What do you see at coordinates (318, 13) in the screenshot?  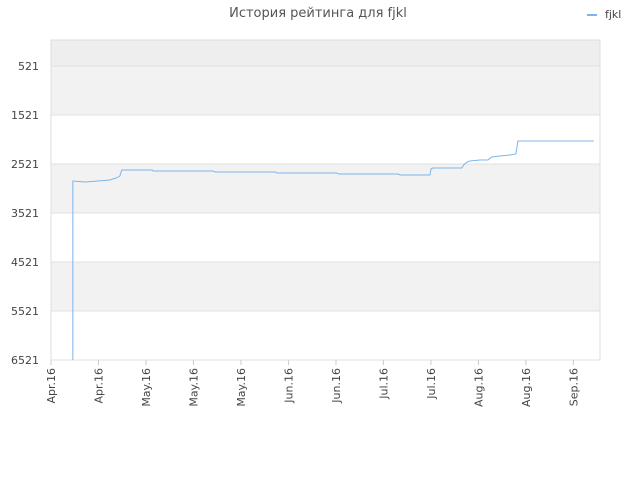 I see `chart-title: История рейтинга для fjkl` at bounding box center [318, 13].